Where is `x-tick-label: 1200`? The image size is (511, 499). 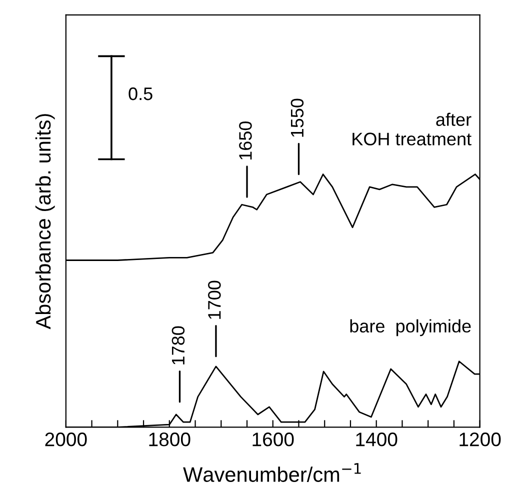 x-tick-label: 1200 is located at coordinates (480, 439).